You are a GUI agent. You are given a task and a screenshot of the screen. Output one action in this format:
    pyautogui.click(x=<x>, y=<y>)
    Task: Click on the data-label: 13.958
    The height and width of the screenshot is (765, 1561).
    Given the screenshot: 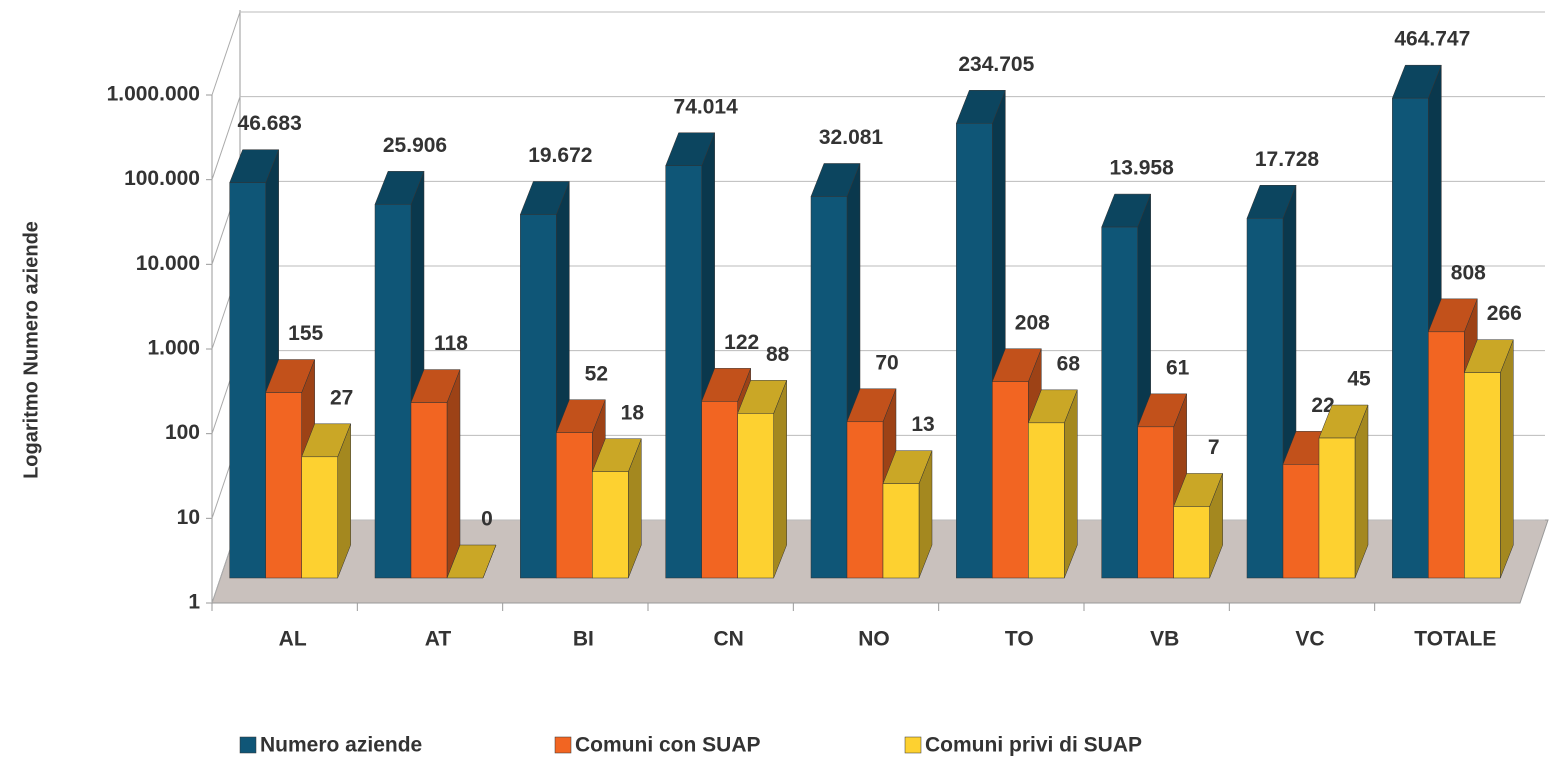 What is the action you would take?
    pyautogui.click(x=1142, y=168)
    